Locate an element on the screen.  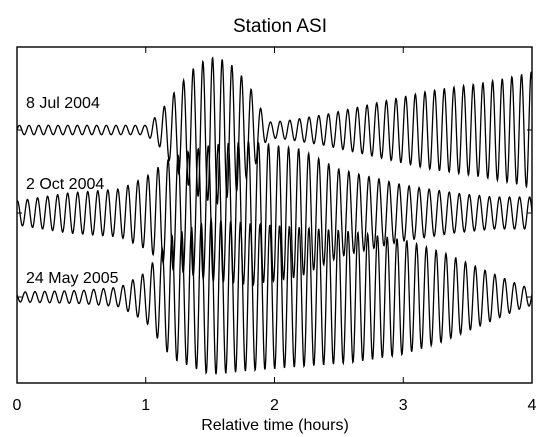
x-tick-label: 1 is located at coordinates (145, 405).